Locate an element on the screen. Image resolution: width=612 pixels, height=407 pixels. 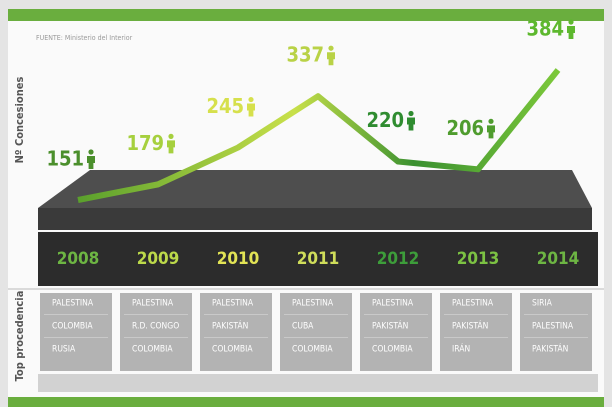
x-tick-label: 2009 is located at coordinates (158, 259).